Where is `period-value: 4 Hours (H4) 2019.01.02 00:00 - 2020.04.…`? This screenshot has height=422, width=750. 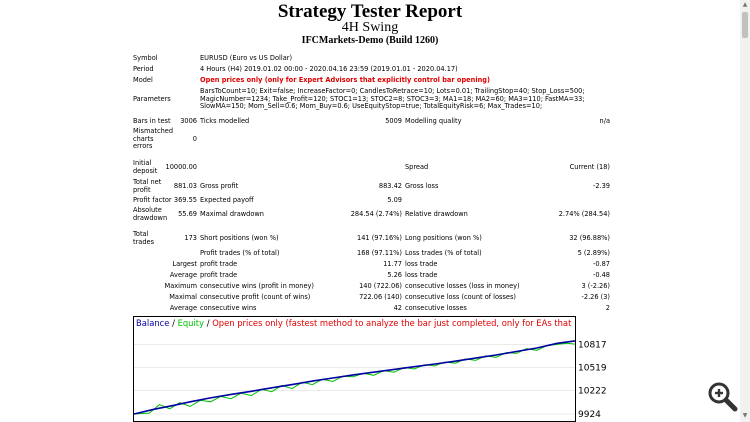 period-value: 4 Hours (H4) 2019.01.02 00:00 - 2020.04.… is located at coordinates (329, 69).